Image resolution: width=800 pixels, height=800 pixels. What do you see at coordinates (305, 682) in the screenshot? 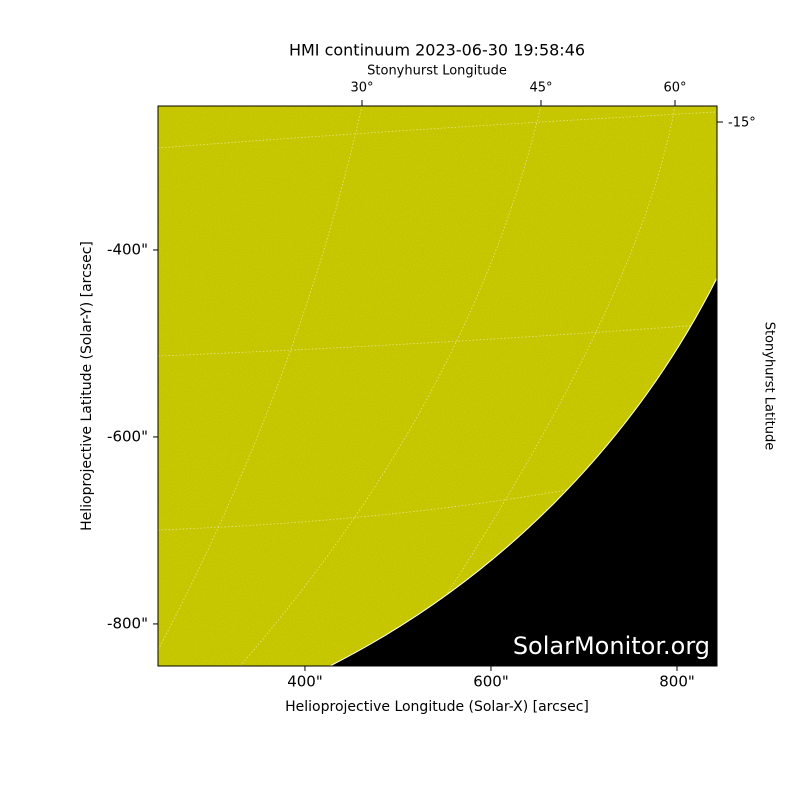
I see `x-tick-label: 400"` at bounding box center [305, 682].